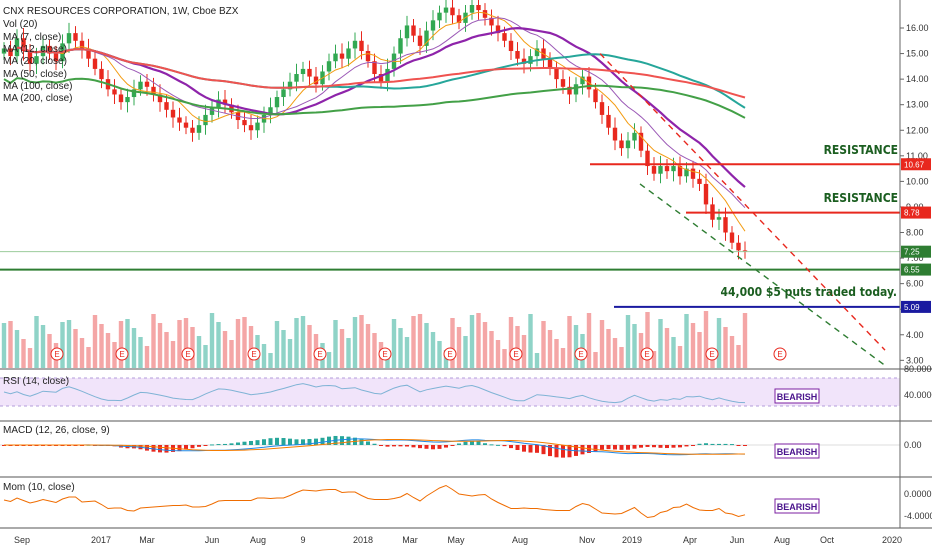 The width and height of the screenshot is (932, 555). I want to click on ma200-line, so click(374, 98).